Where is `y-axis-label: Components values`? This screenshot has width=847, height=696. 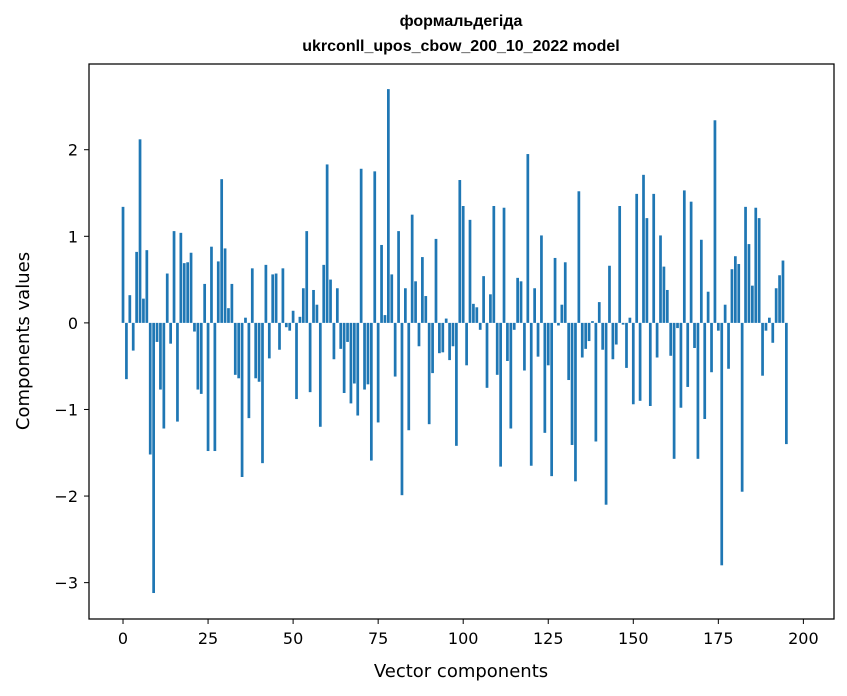
y-axis-label: Components values is located at coordinates (23, 341).